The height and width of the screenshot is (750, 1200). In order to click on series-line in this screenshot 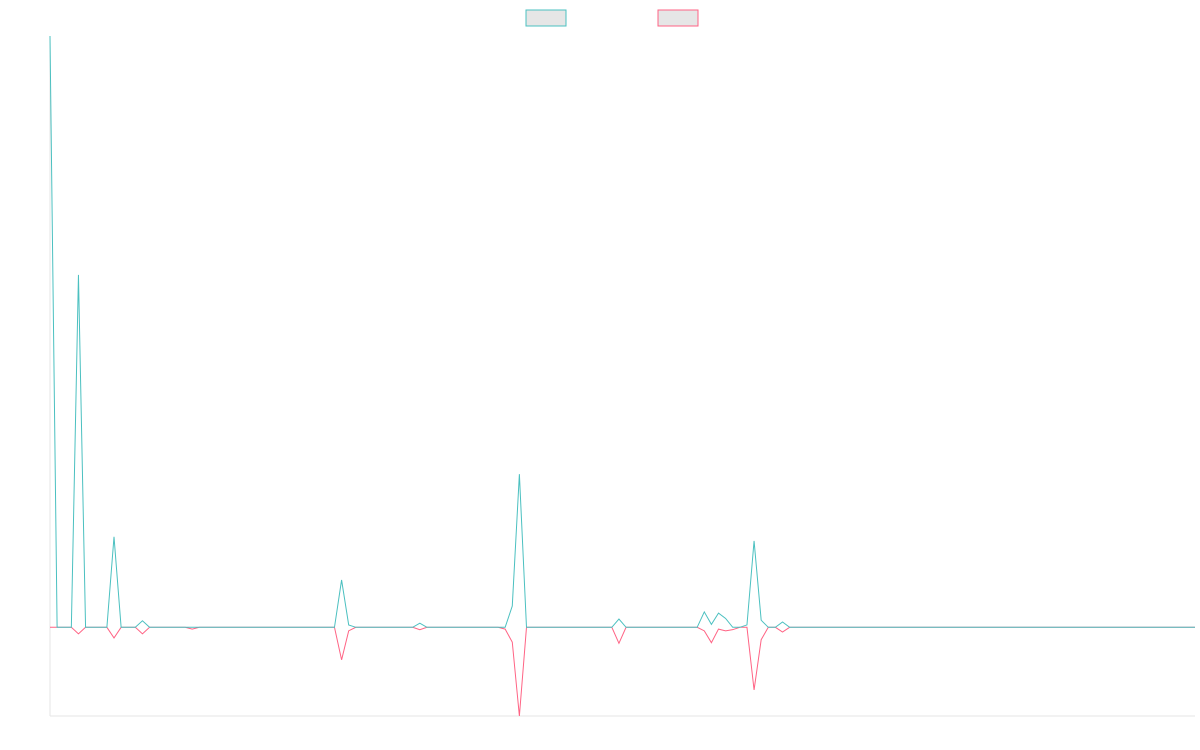, I will do `click(622, 671)`.